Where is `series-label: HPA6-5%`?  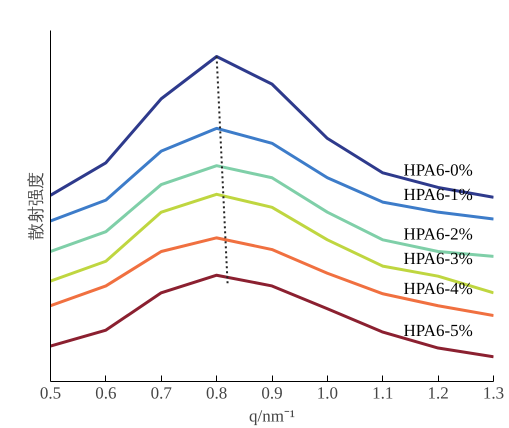 series-label: HPA6-5% is located at coordinates (438, 330).